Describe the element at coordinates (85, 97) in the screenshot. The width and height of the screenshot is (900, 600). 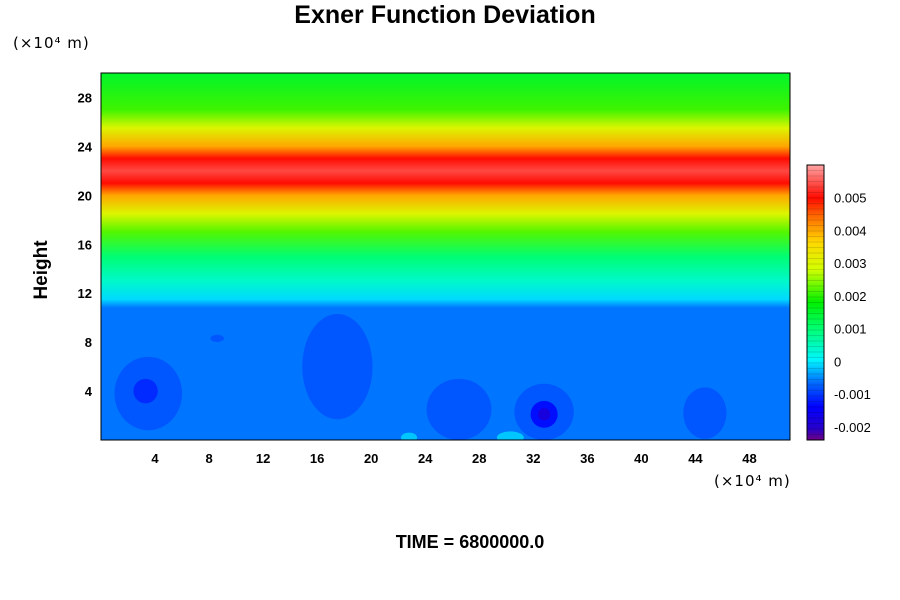
I see `y-tick-label: 28` at that location.